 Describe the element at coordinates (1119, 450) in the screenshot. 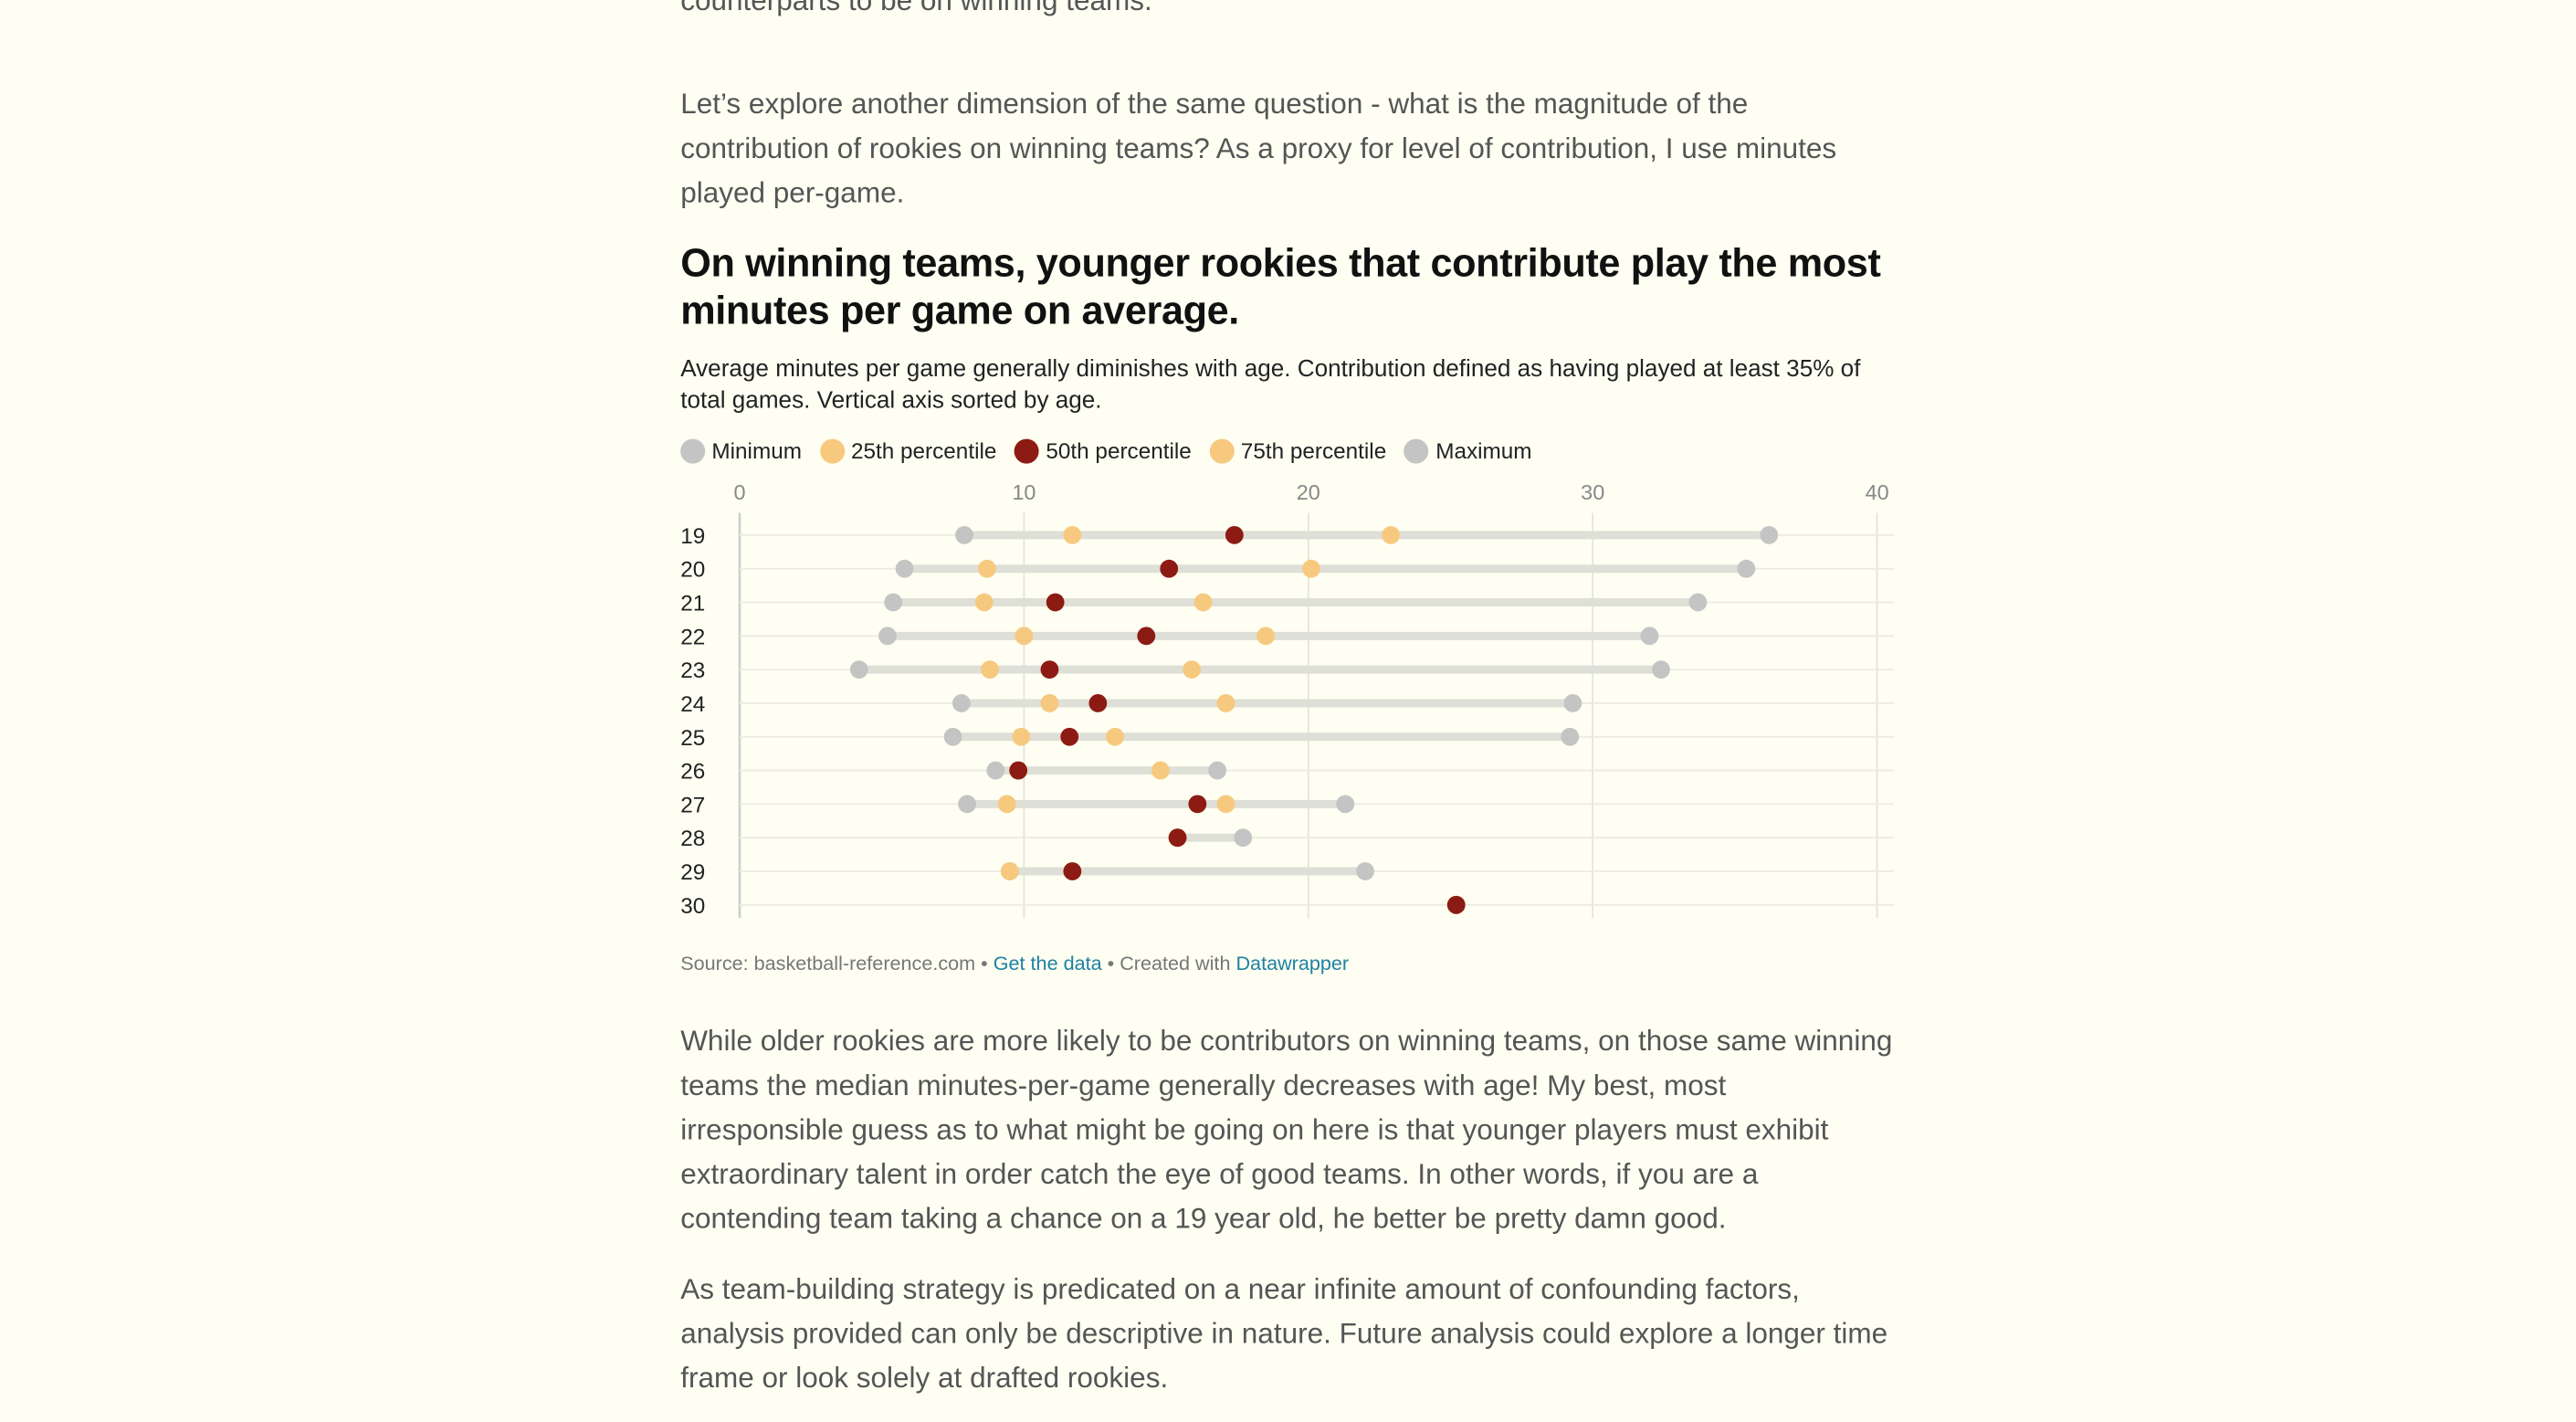

I see `legend-label-p50: 50th percentile` at that location.